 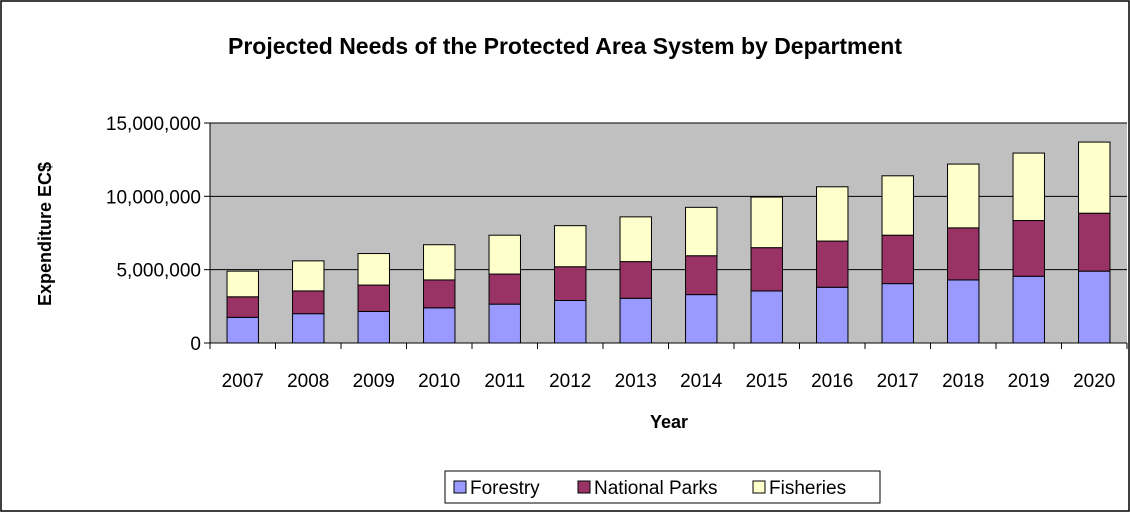 I want to click on legend-swatch-fisheries, so click(x=759, y=487).